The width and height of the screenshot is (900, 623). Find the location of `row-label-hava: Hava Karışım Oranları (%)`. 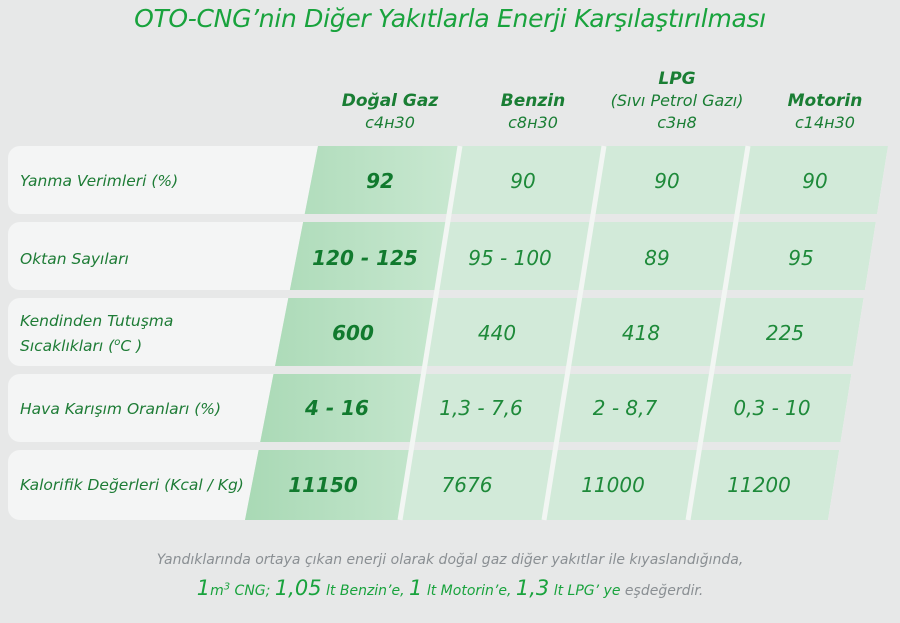

row-label-hava: Hava Karışım Oranları (%) is located at coordinates (121, 409).